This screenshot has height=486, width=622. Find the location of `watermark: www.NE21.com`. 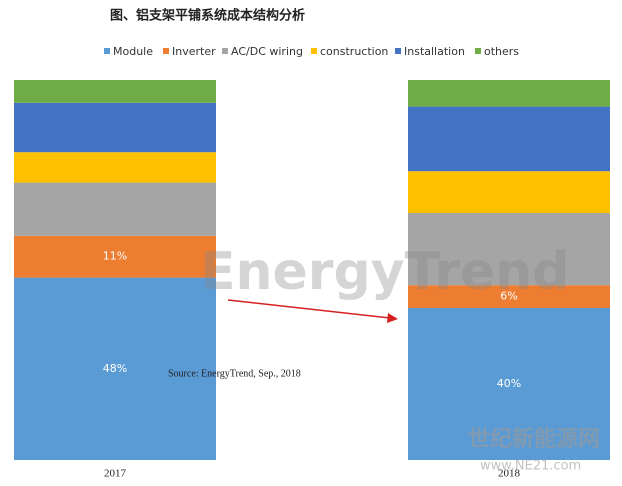

watermark: www.NE21.com is located at coordinates (530, 466).